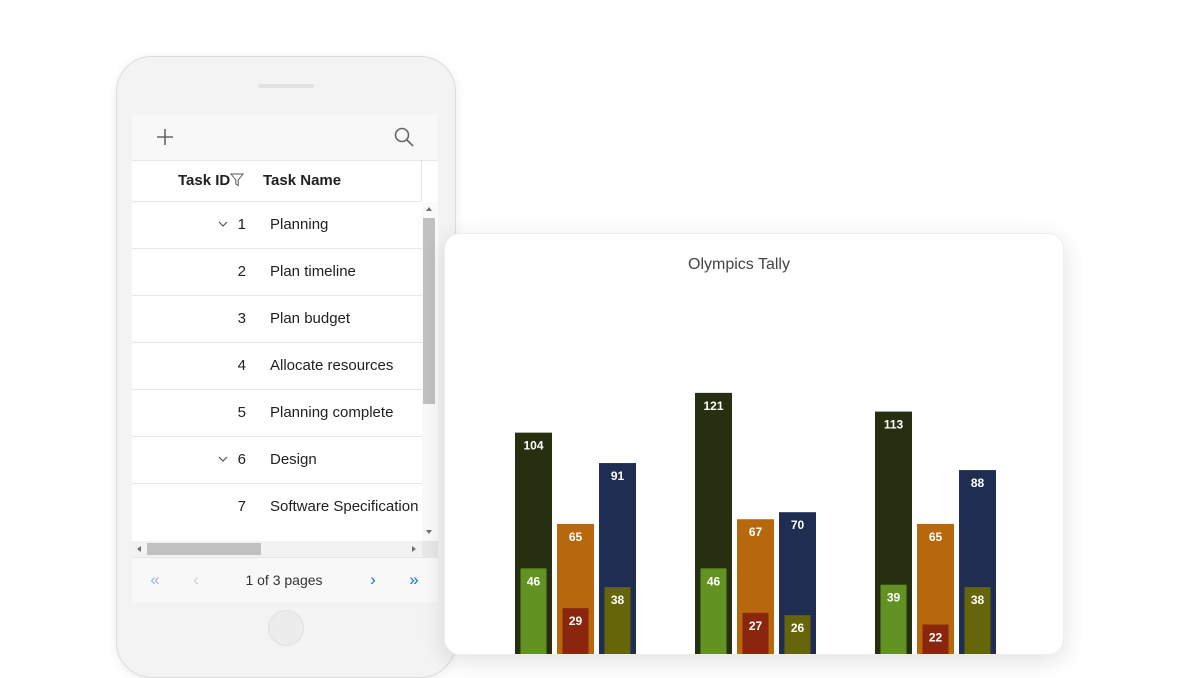  What do you see at coordinates (344, 506) in the screenshot?
I see `task-name-cell: Software Specification` at bounding box center [344, 506].